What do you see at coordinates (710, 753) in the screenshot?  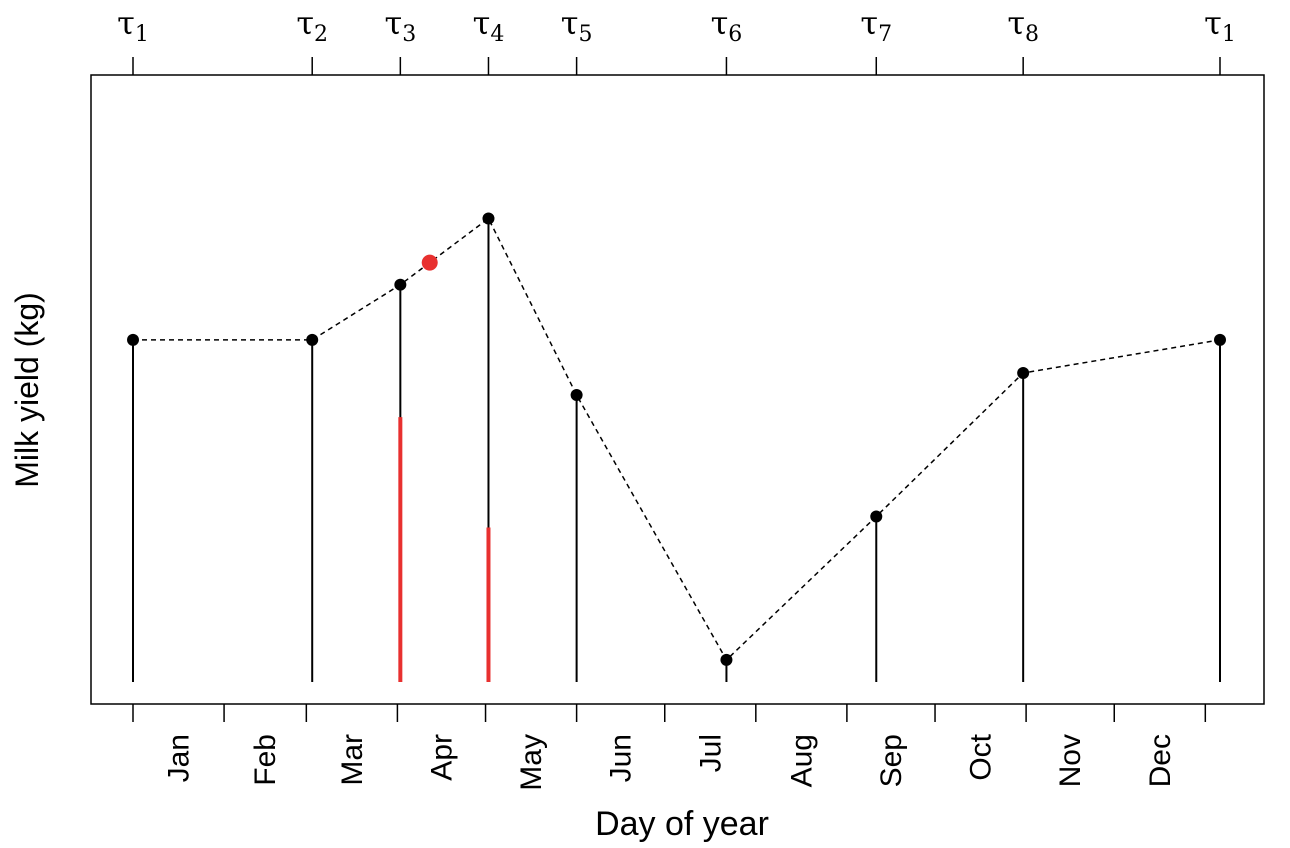 I see `month-label-jul: Jul` at bounding box center [710, 753].